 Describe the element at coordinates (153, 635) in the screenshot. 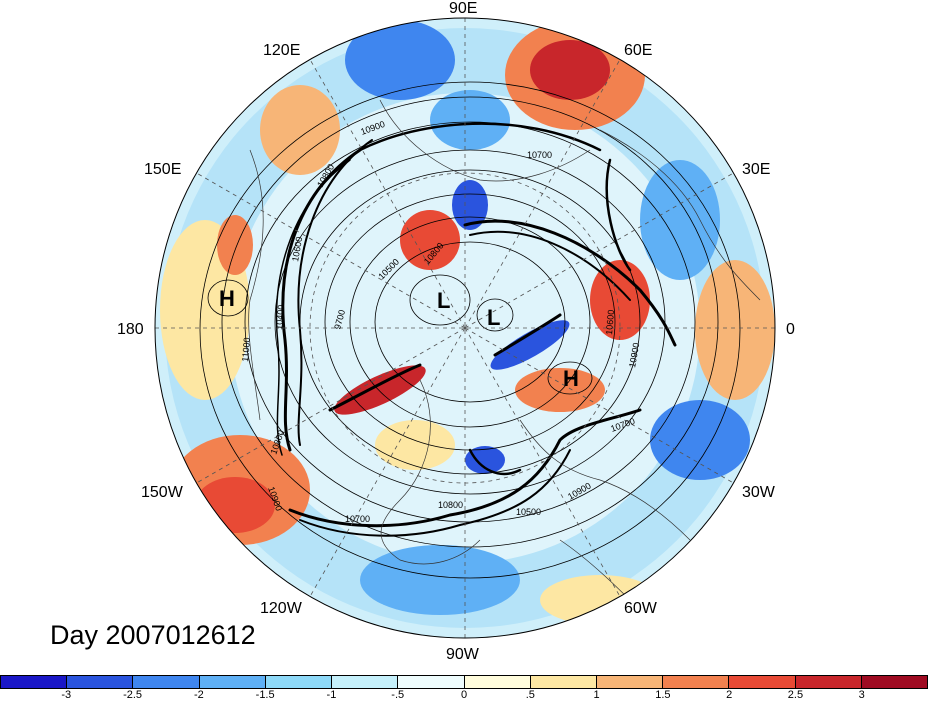

I see `date-label: Day 2007012612` at that location.